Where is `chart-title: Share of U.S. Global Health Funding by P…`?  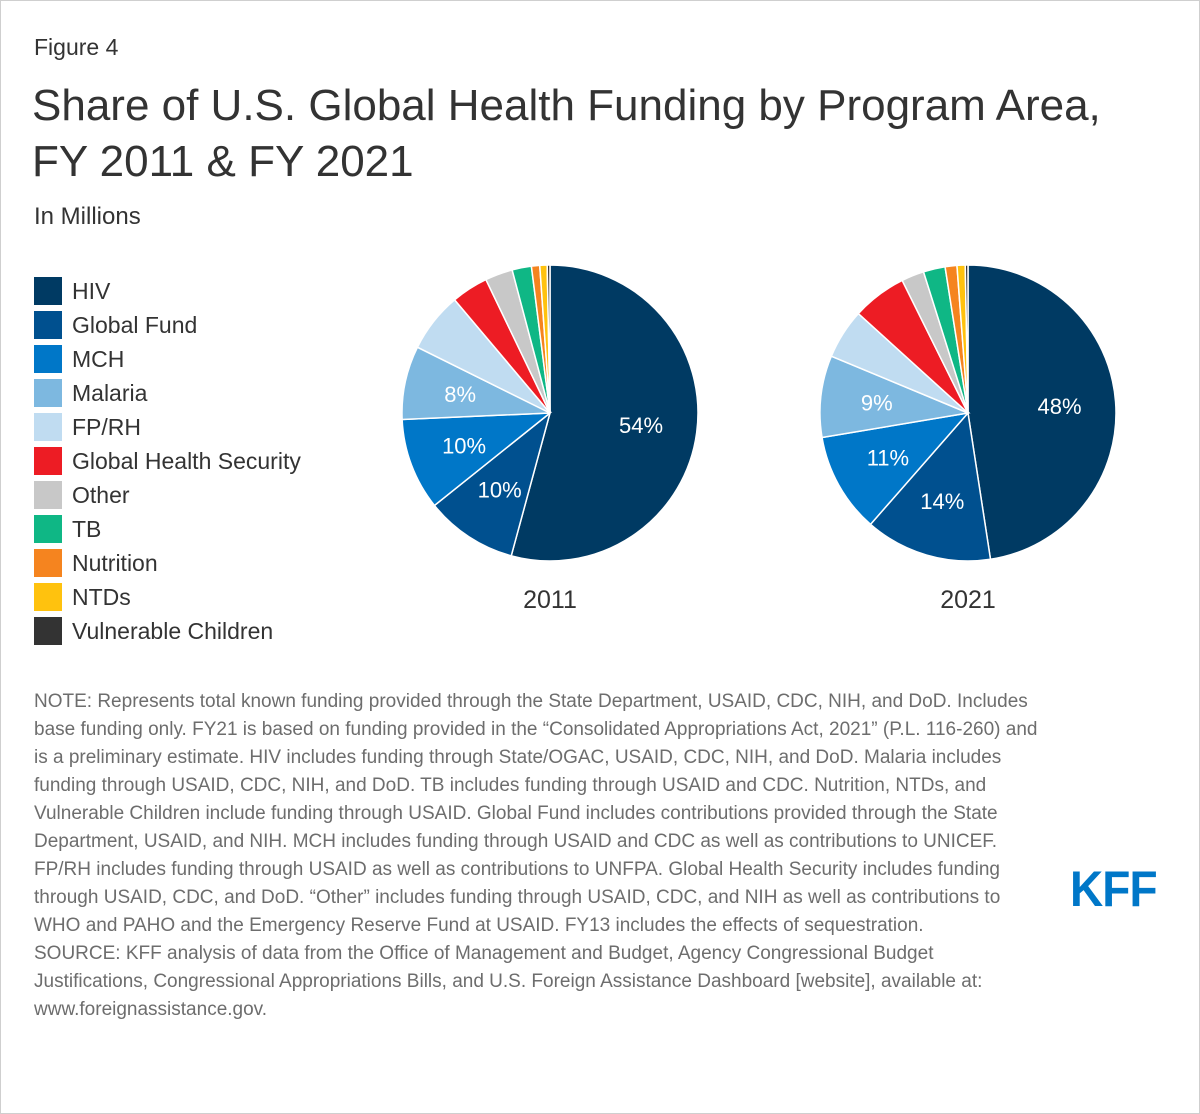
chart-title: Share of U.S. Global Health Funding by P… is located at coordinates (566, 133).